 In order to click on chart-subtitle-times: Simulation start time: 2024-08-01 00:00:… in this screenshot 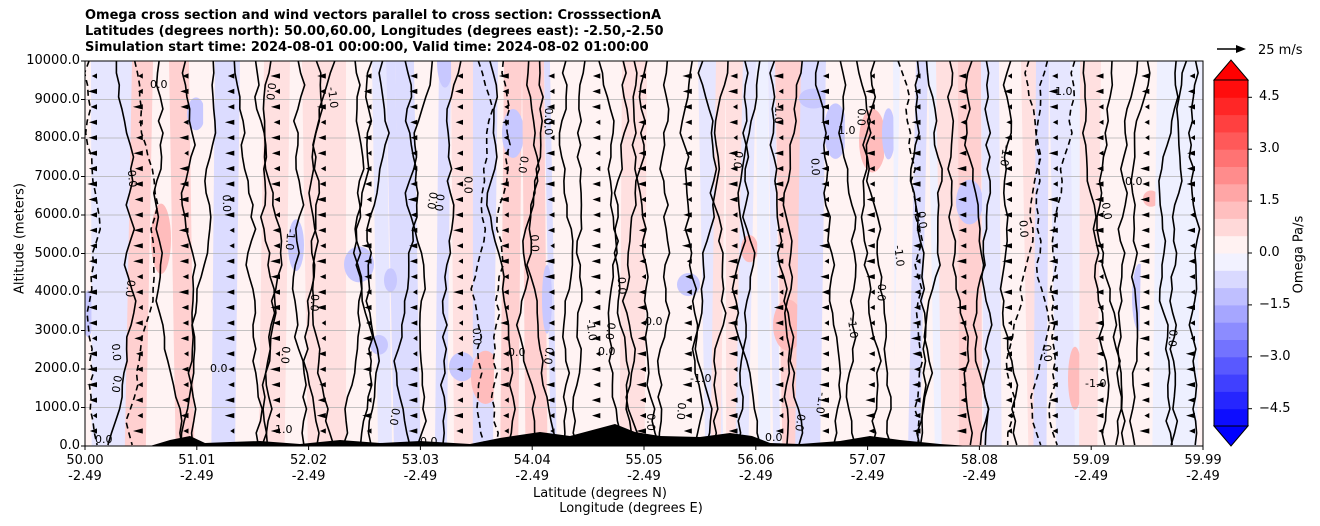, I will do `click(367, 47)`.